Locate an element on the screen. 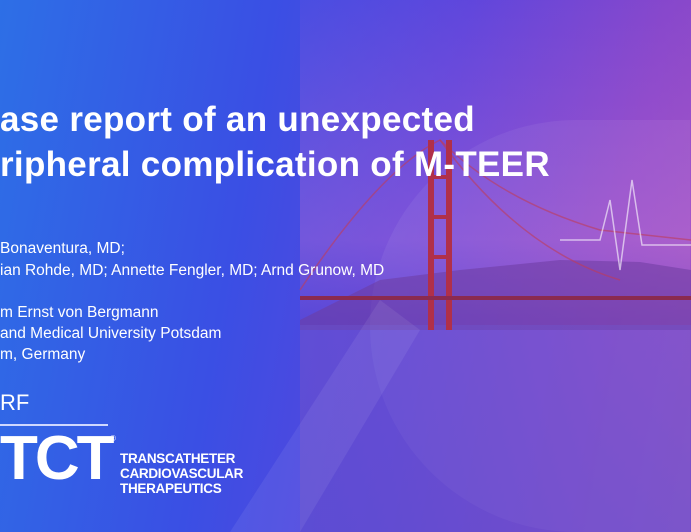 This screenshot has width=691, height=532. tct-logo-text: TCT is located at coordinates (57, 458).